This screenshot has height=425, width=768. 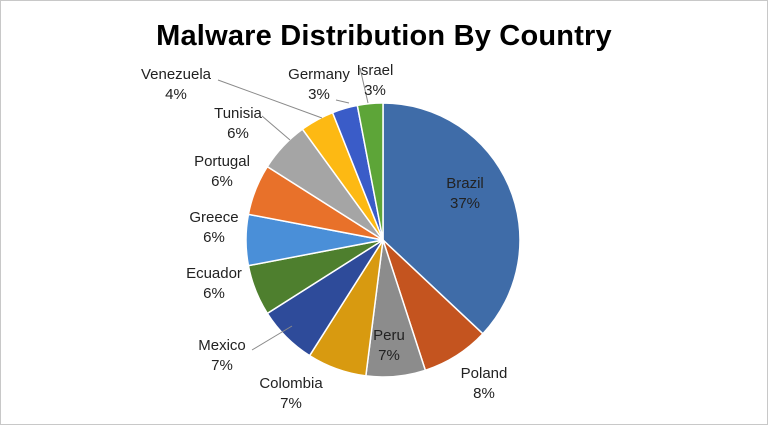 What do you see at coordinates (370, 171) in the screenshot?
I see `pie-slice-israel` at bounding box center [370, 171].